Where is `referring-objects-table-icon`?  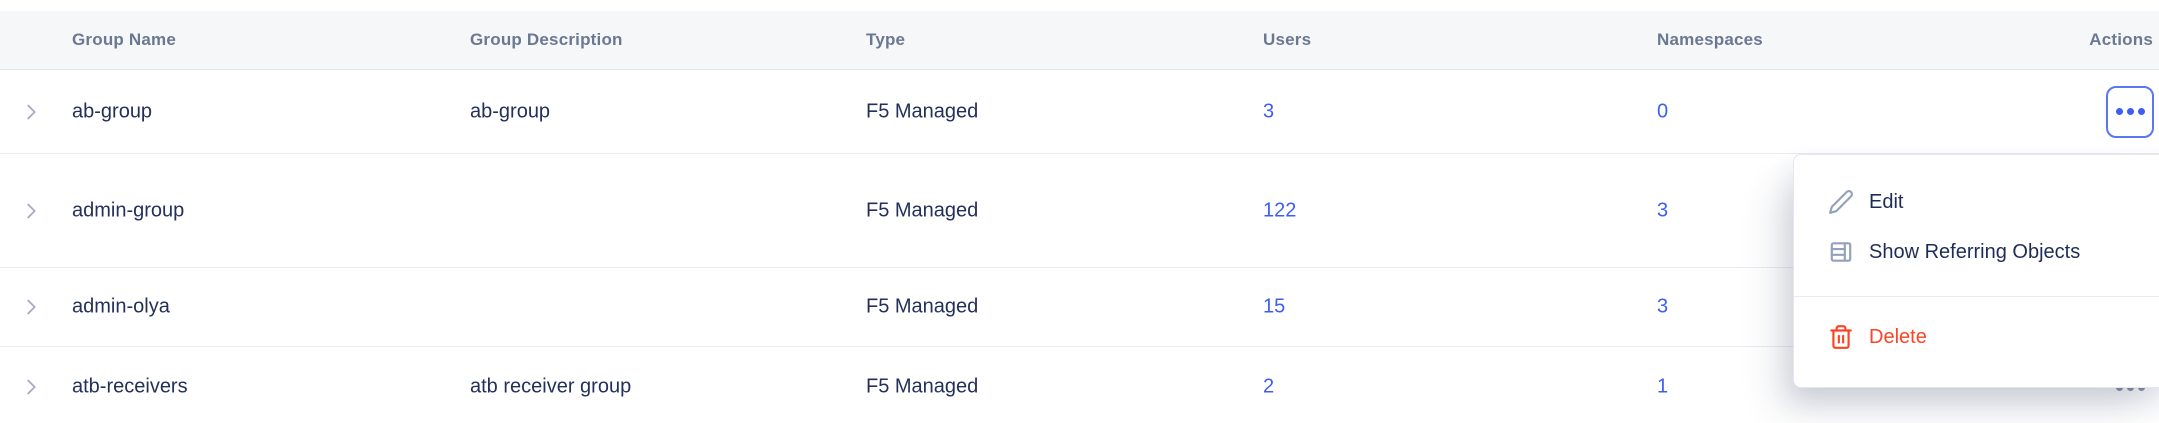
referring-objects-table-icon is located at coordinates (1841, 252).